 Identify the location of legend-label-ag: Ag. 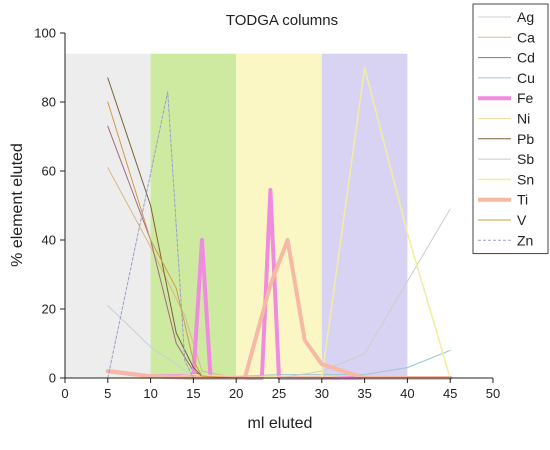
(525, 17).